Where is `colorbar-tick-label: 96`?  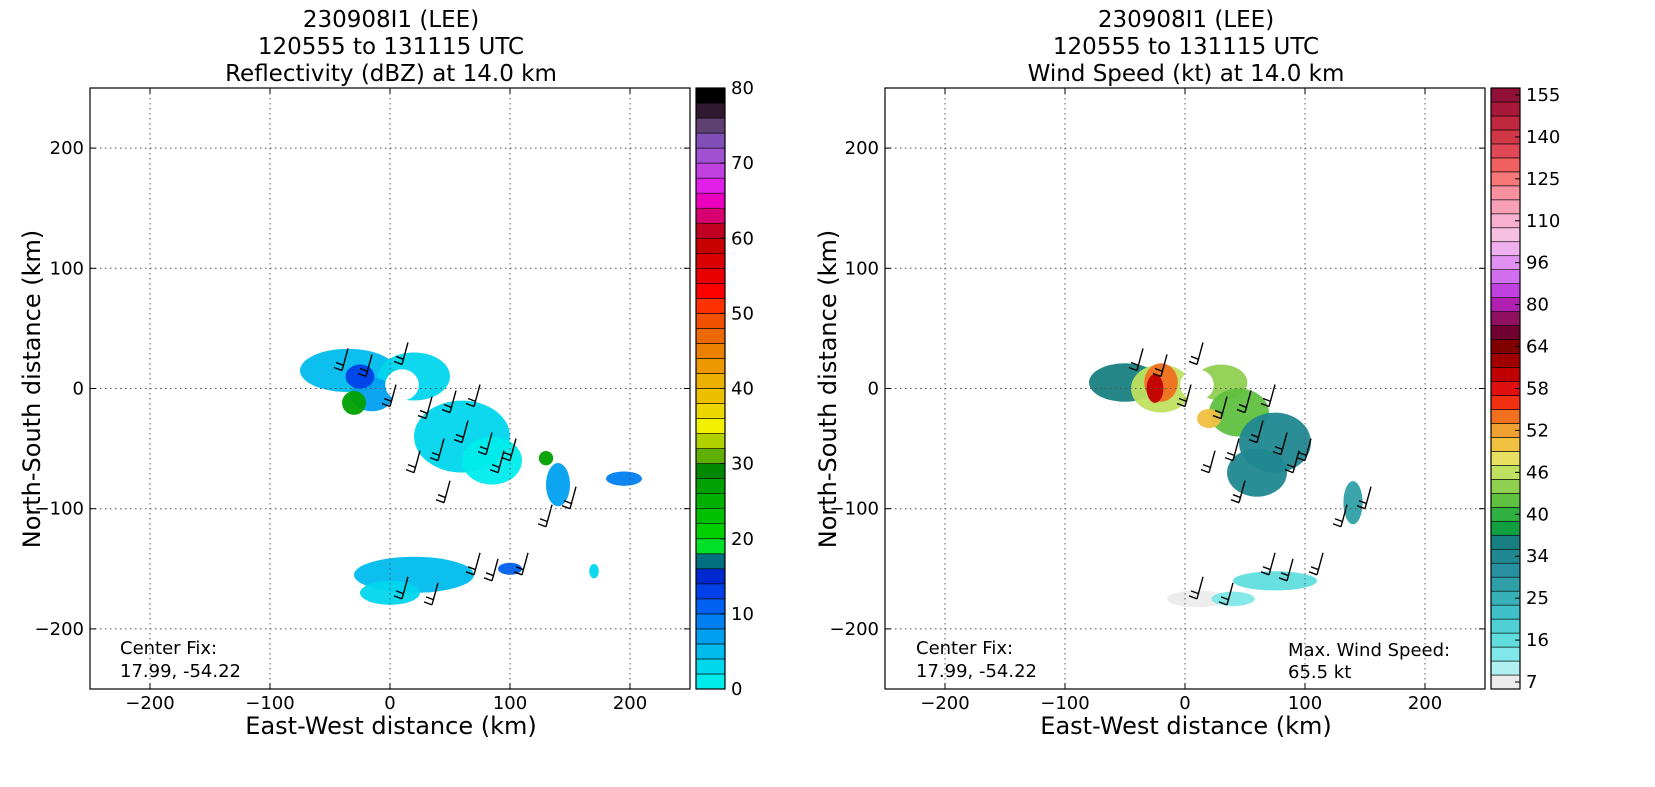
colorbar-tick-label: 96 is located at coordinates (1537, 263).